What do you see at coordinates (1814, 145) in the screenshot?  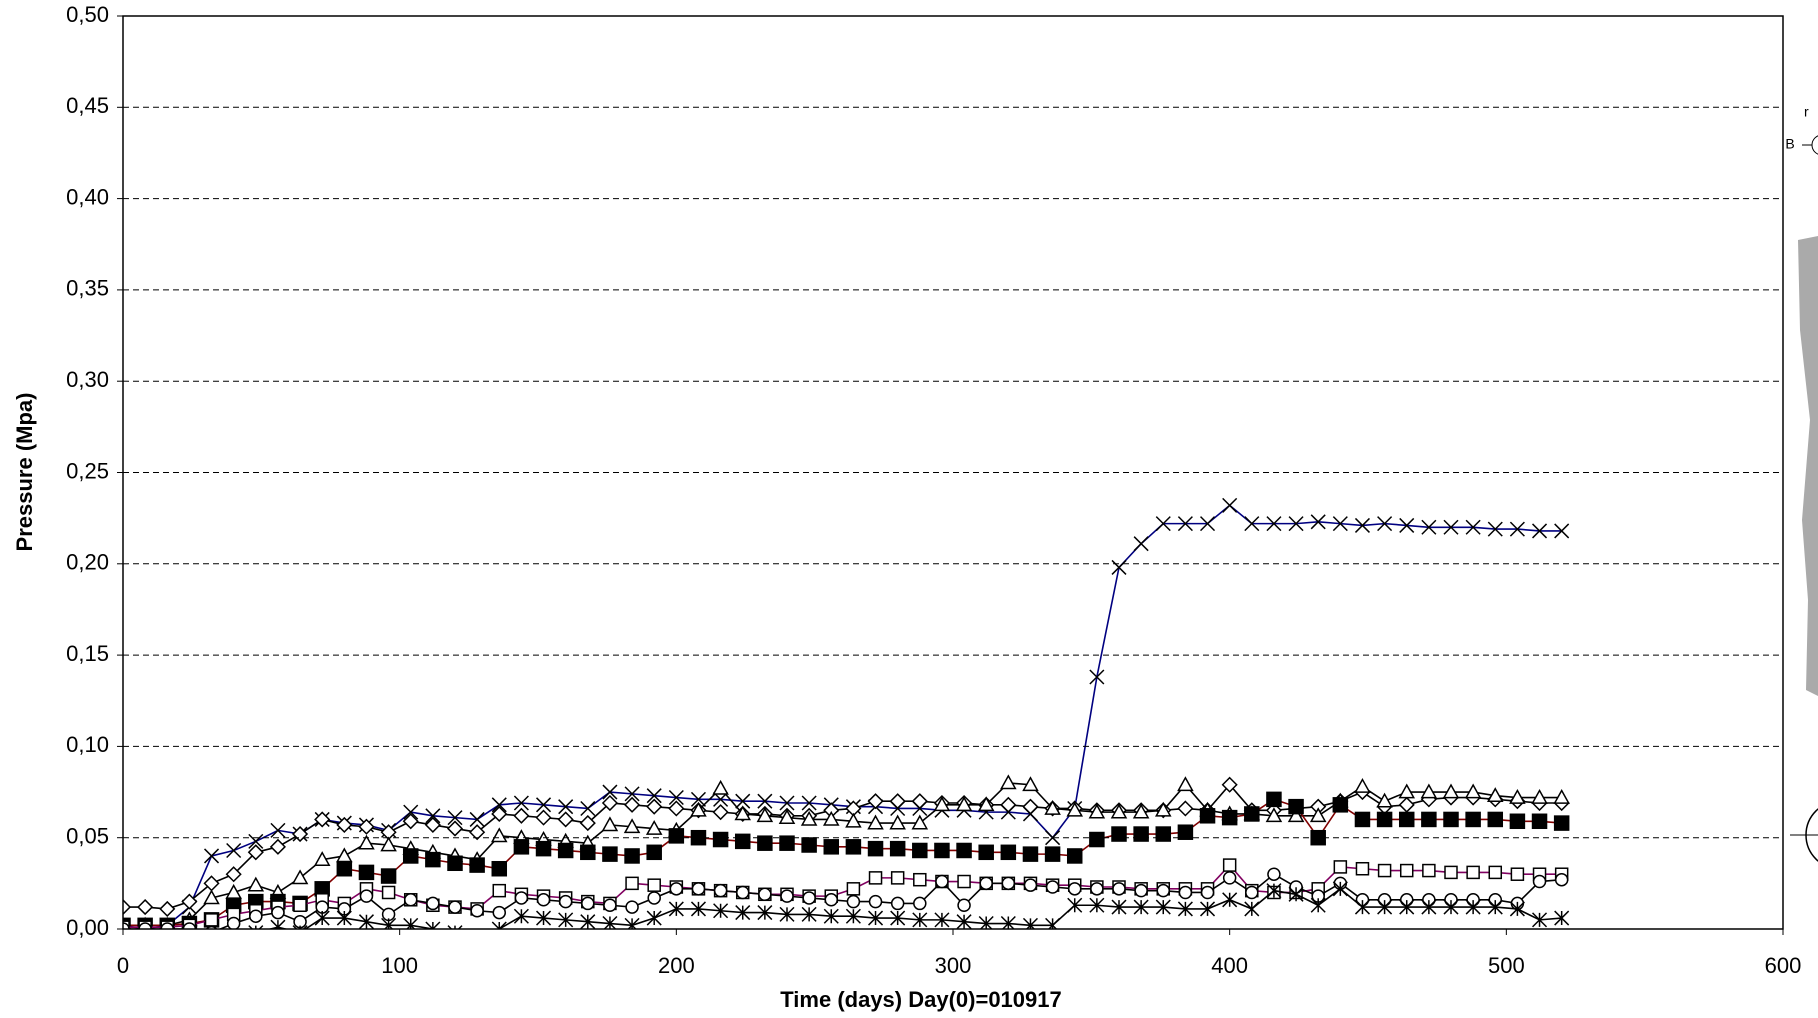 I see `side-small-circle` at bounding box center [1814, 145].